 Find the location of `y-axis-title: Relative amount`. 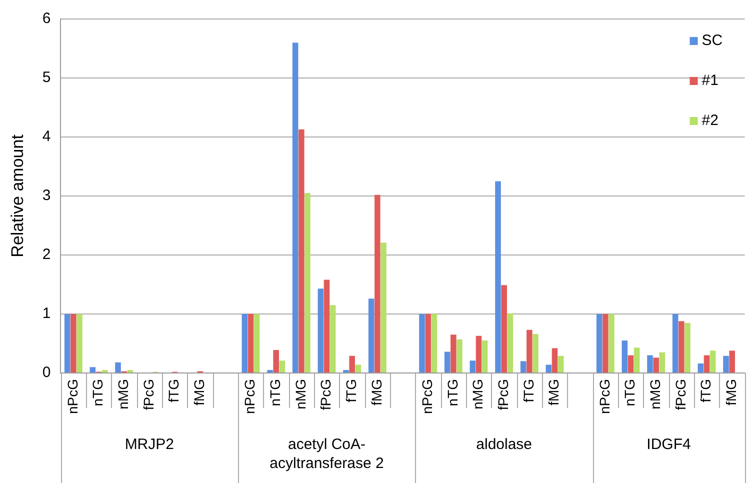

y-axis-title: Relative amount is located at coordinates (17, 196).